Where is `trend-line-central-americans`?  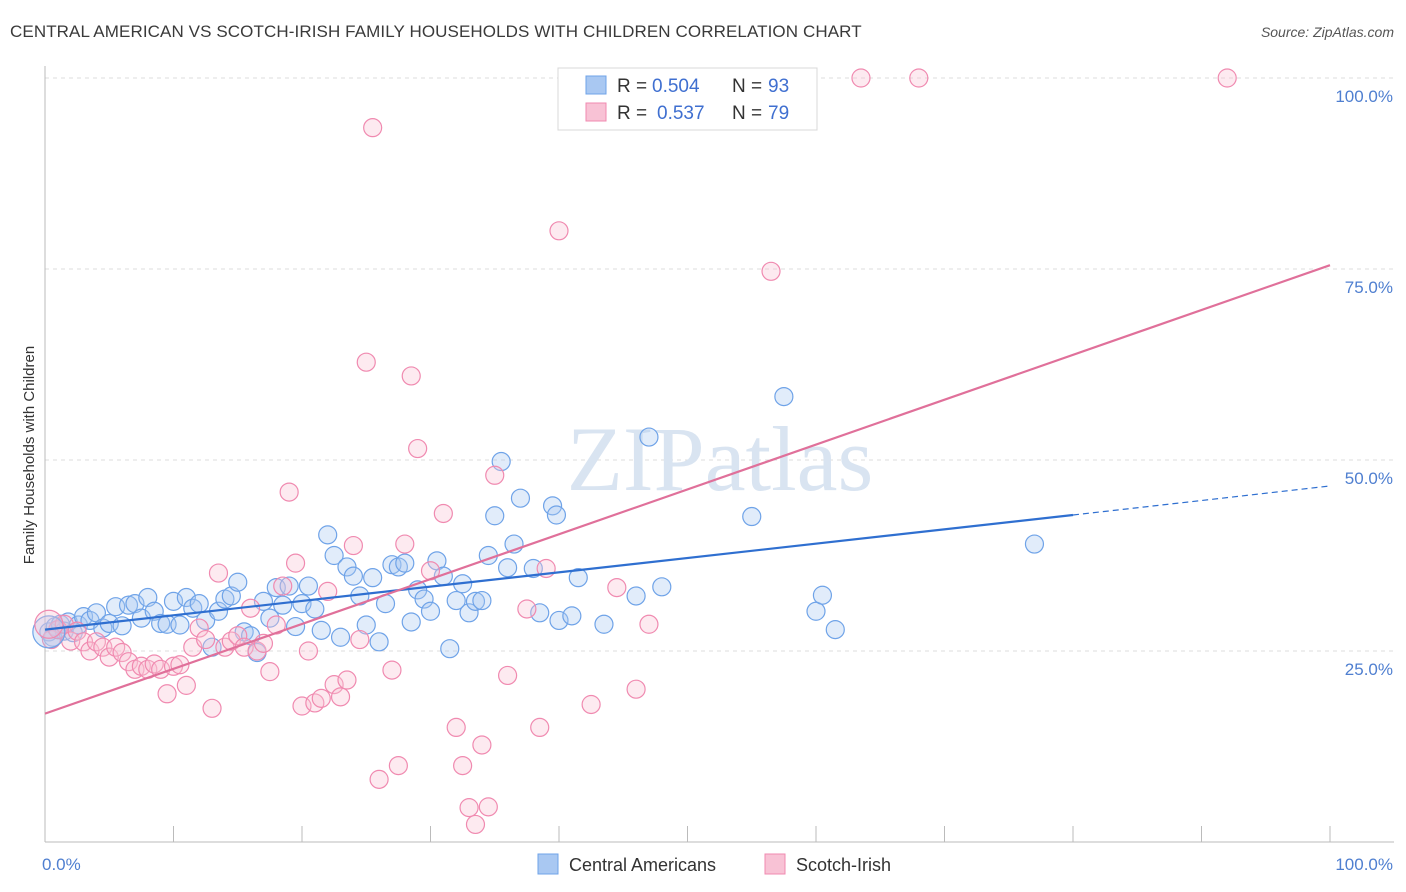
trend-line-central-americans is located at coordinates (559, 572).